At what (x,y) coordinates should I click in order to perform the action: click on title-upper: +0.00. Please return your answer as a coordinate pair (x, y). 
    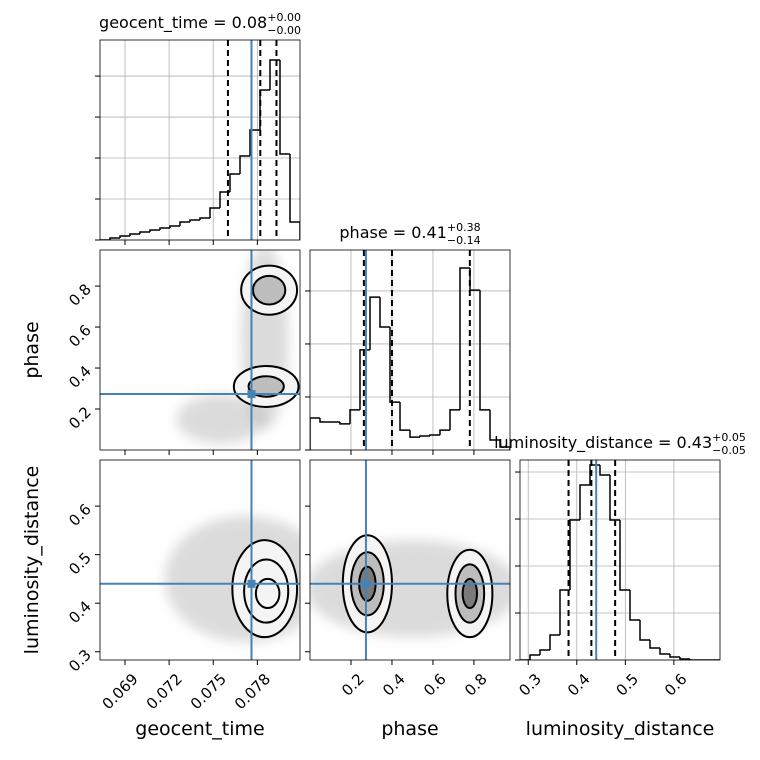
    Looking at the image, I should click on (284, 17).